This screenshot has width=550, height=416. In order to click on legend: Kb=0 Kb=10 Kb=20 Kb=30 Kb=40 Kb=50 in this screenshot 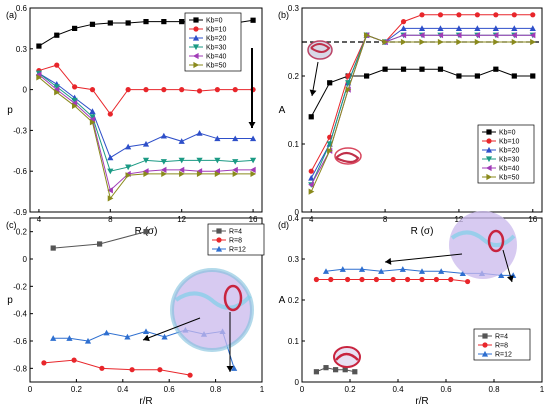, I will do `click(213, 42)`.